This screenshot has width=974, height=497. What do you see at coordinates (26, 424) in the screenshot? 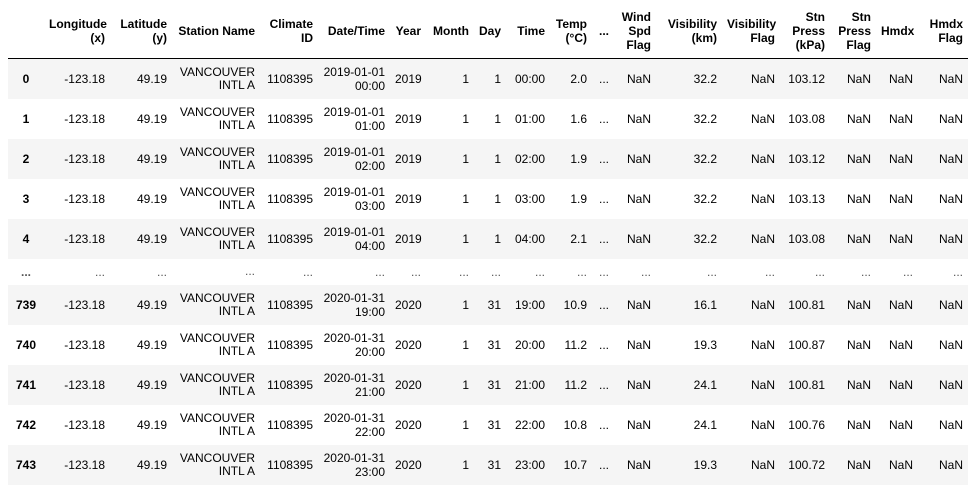
I see `row-index: 742` at bounding box center [26, 424].